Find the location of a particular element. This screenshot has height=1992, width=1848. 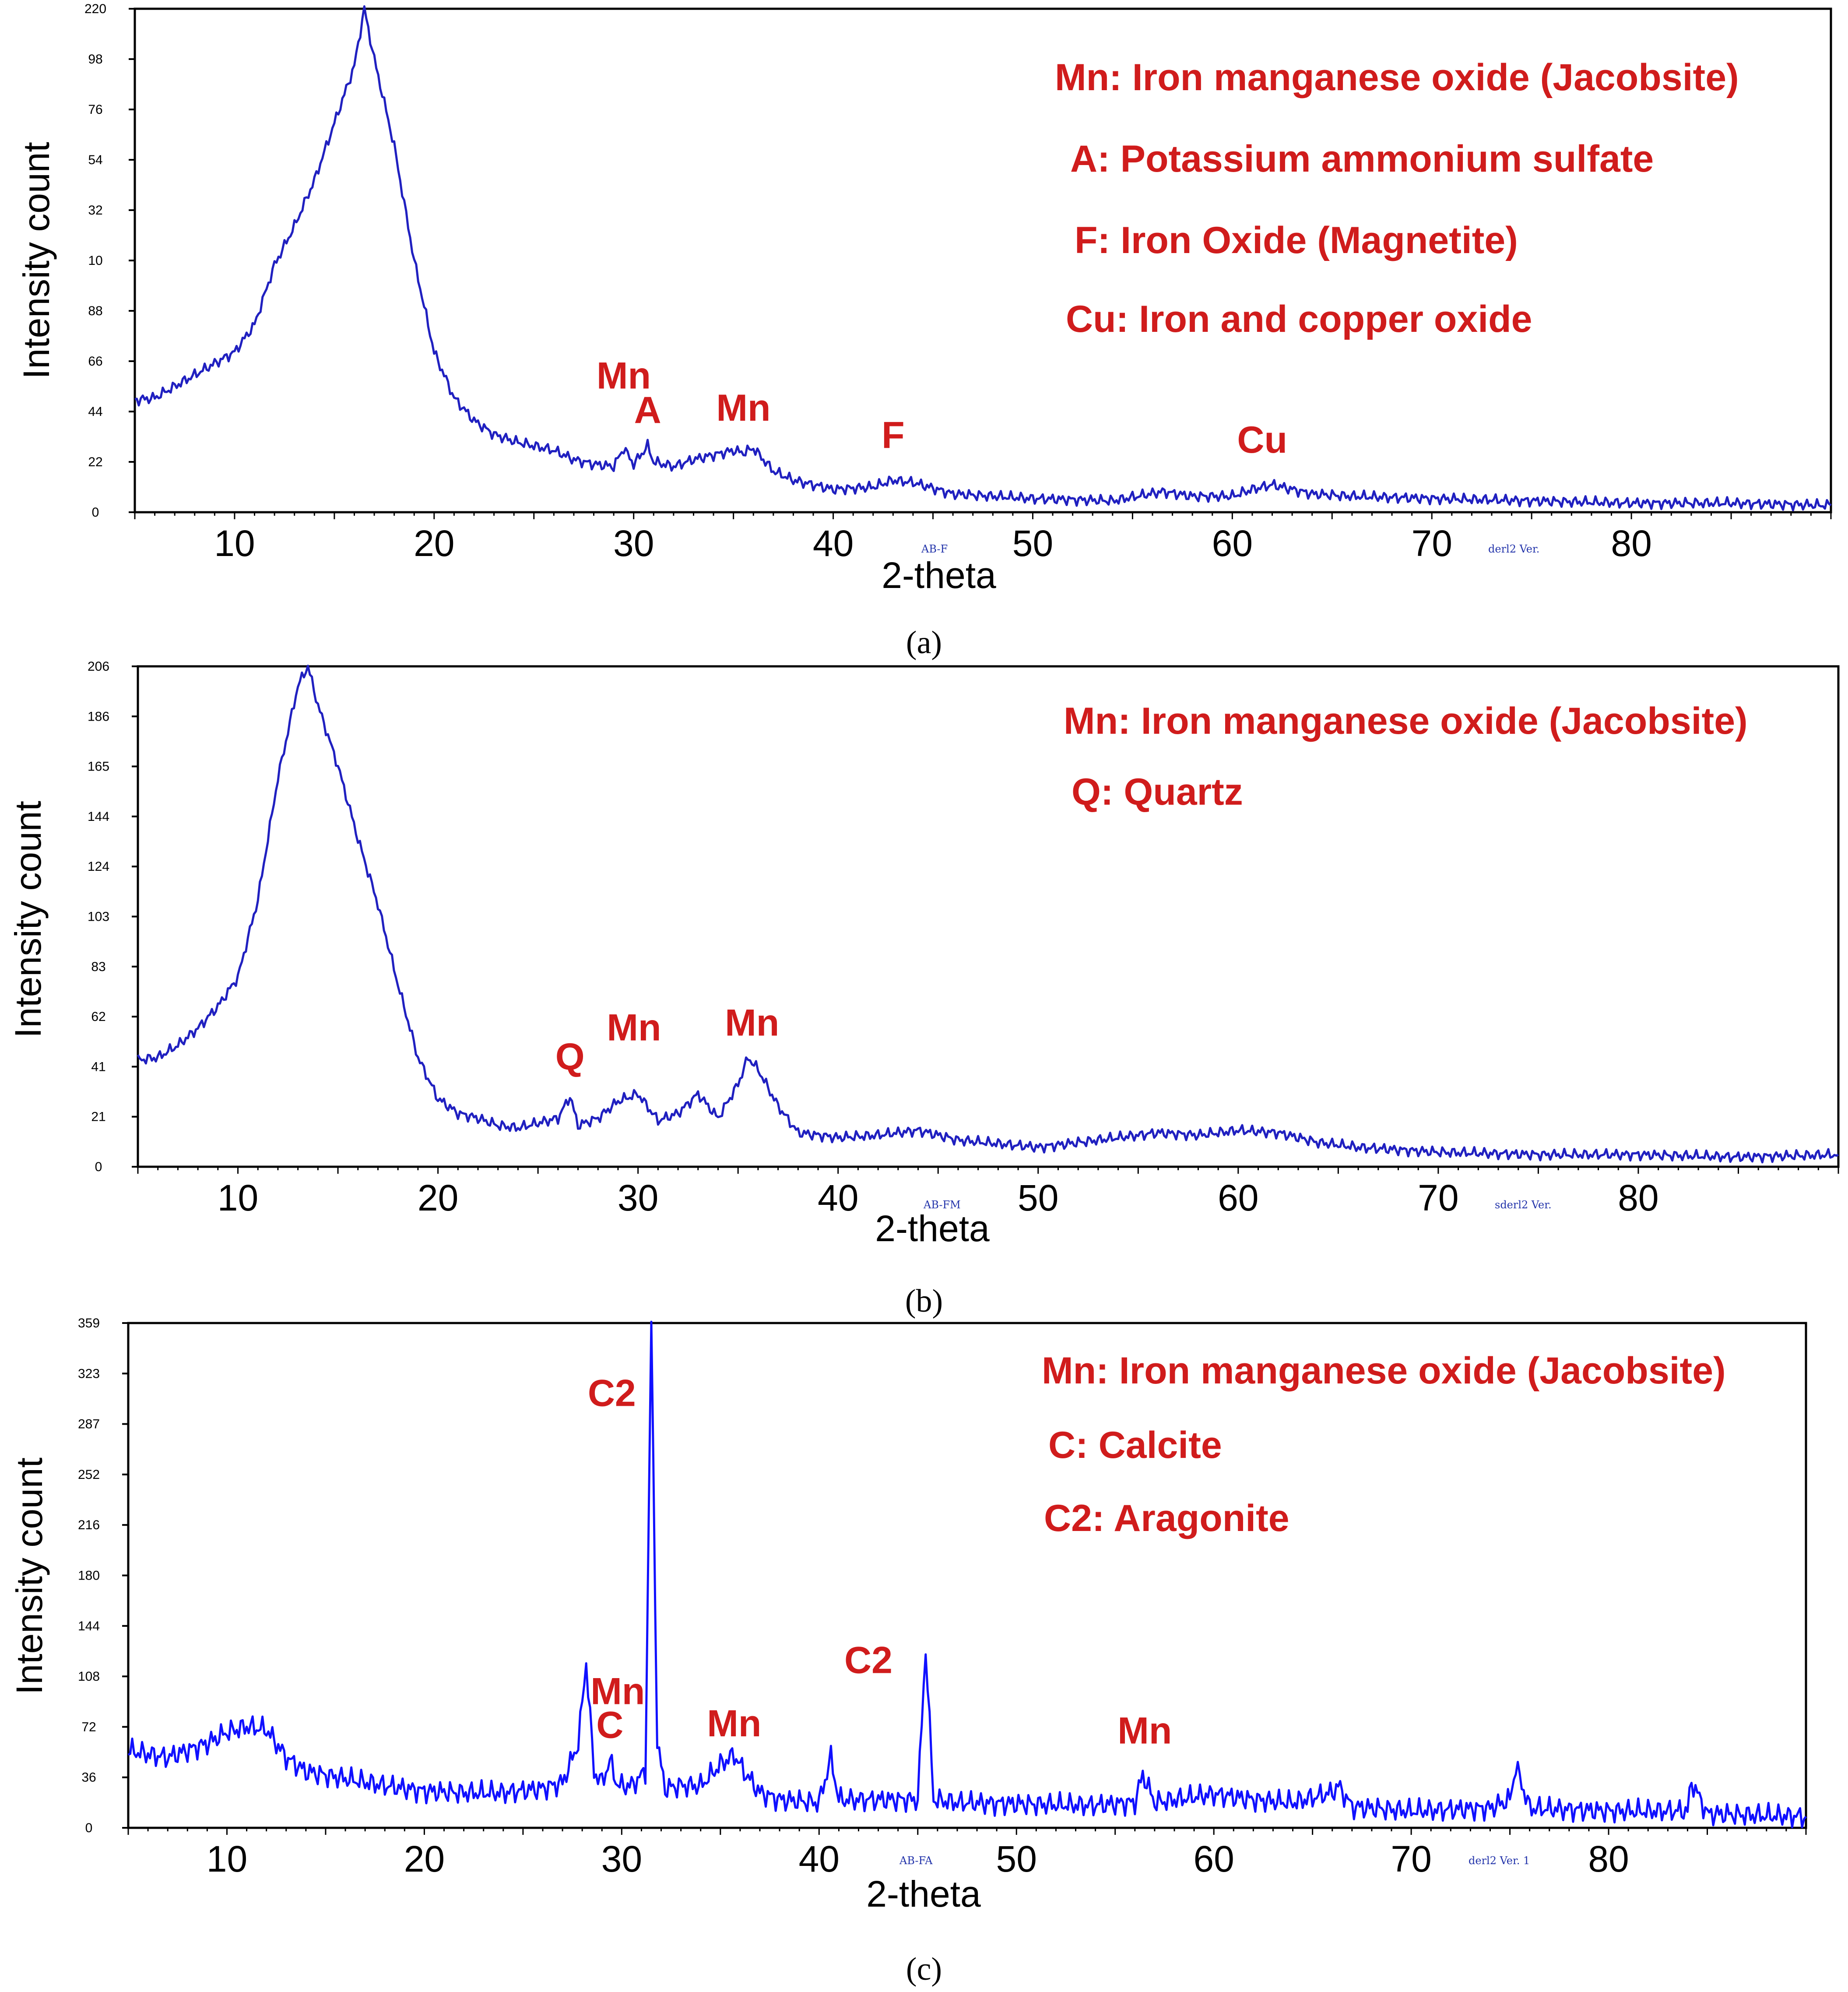

watermark-version: derl2 Ver. 1 is located at coordinates (1500, 1861).